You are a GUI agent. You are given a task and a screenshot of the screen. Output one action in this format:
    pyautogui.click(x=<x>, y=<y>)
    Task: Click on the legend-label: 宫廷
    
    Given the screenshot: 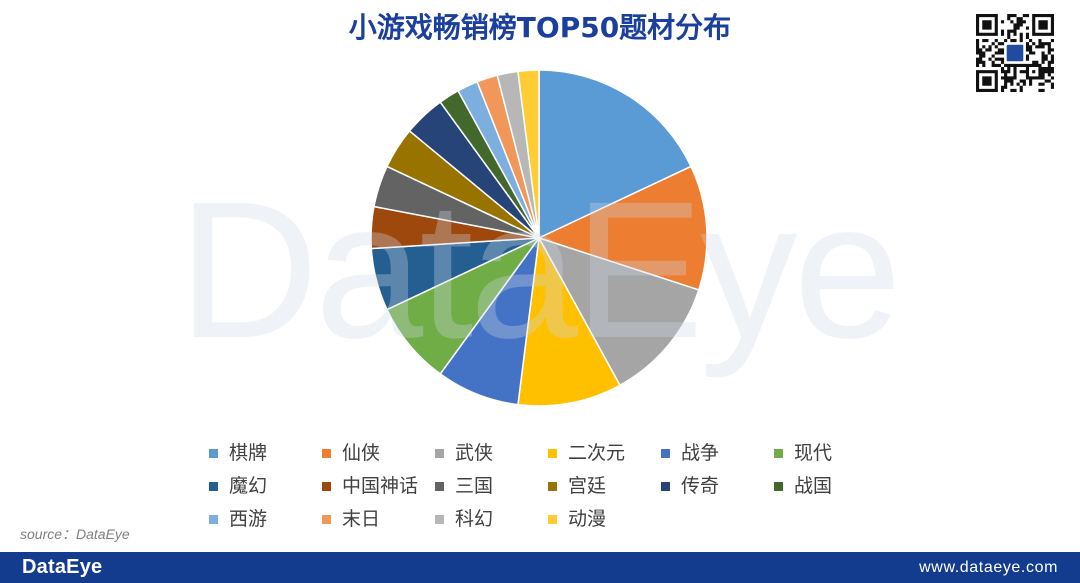 What is the action you would take?
    pyautogui.click(x=587, y=486)
    